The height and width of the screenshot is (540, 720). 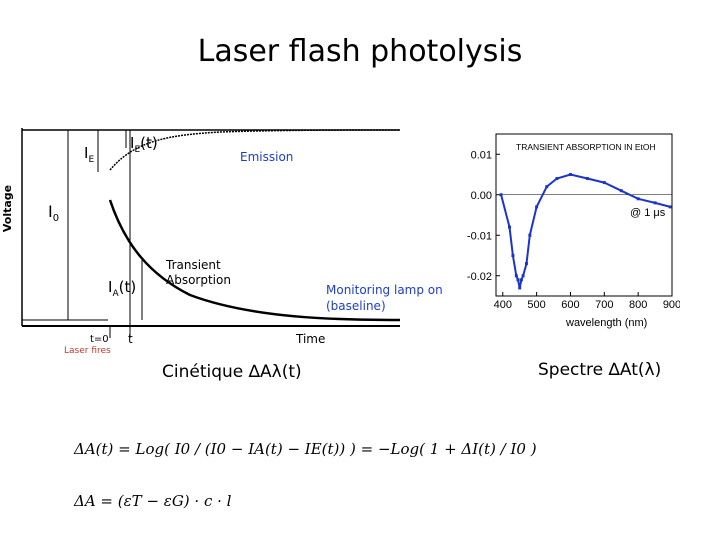 I want to click on spectrum-y-tick-label: -0.02, so click(x=479, y=277).